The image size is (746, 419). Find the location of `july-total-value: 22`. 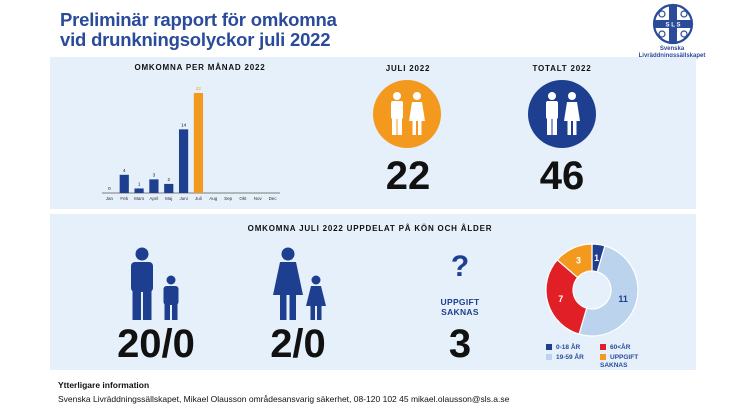

july-total-value: 22 is located at coordinates (408, 176).